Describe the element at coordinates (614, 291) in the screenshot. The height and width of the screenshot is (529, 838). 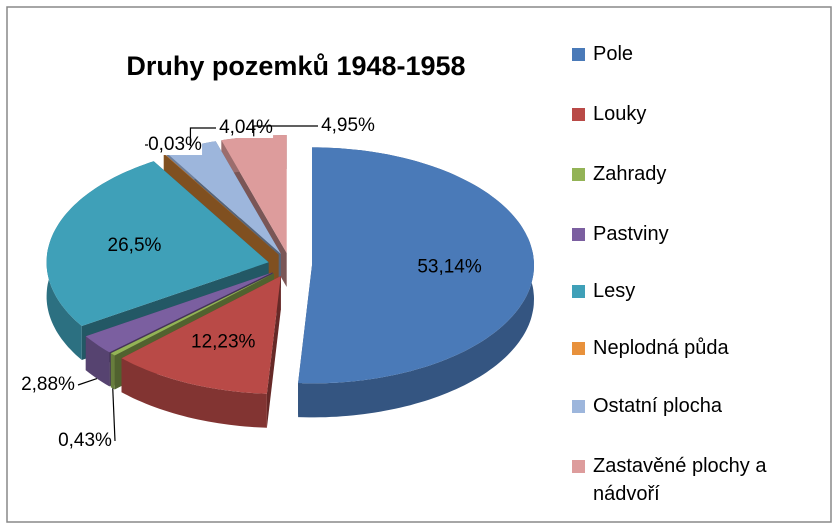
I see `legend-label: Lesy` at that location.